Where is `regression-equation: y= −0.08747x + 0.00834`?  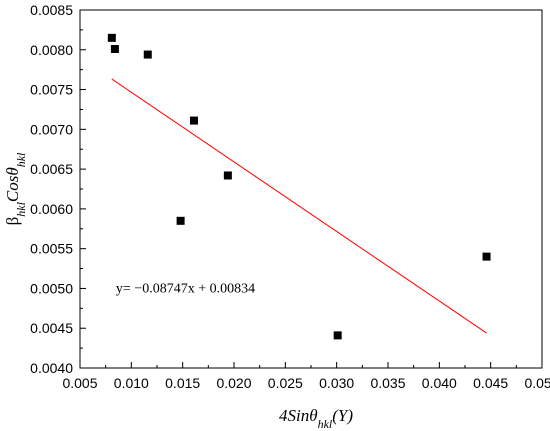 regression-equation: y= −0.08747x + 0.00834 is located at coordinates (185, 288).